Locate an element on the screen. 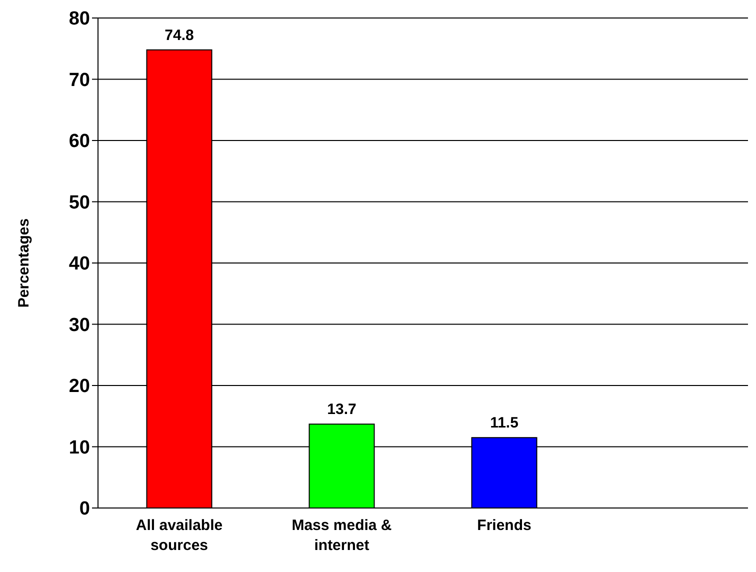 This screenshot has width=756, height=572. x-tick-label: Friends is located at coordinates (504, 525).